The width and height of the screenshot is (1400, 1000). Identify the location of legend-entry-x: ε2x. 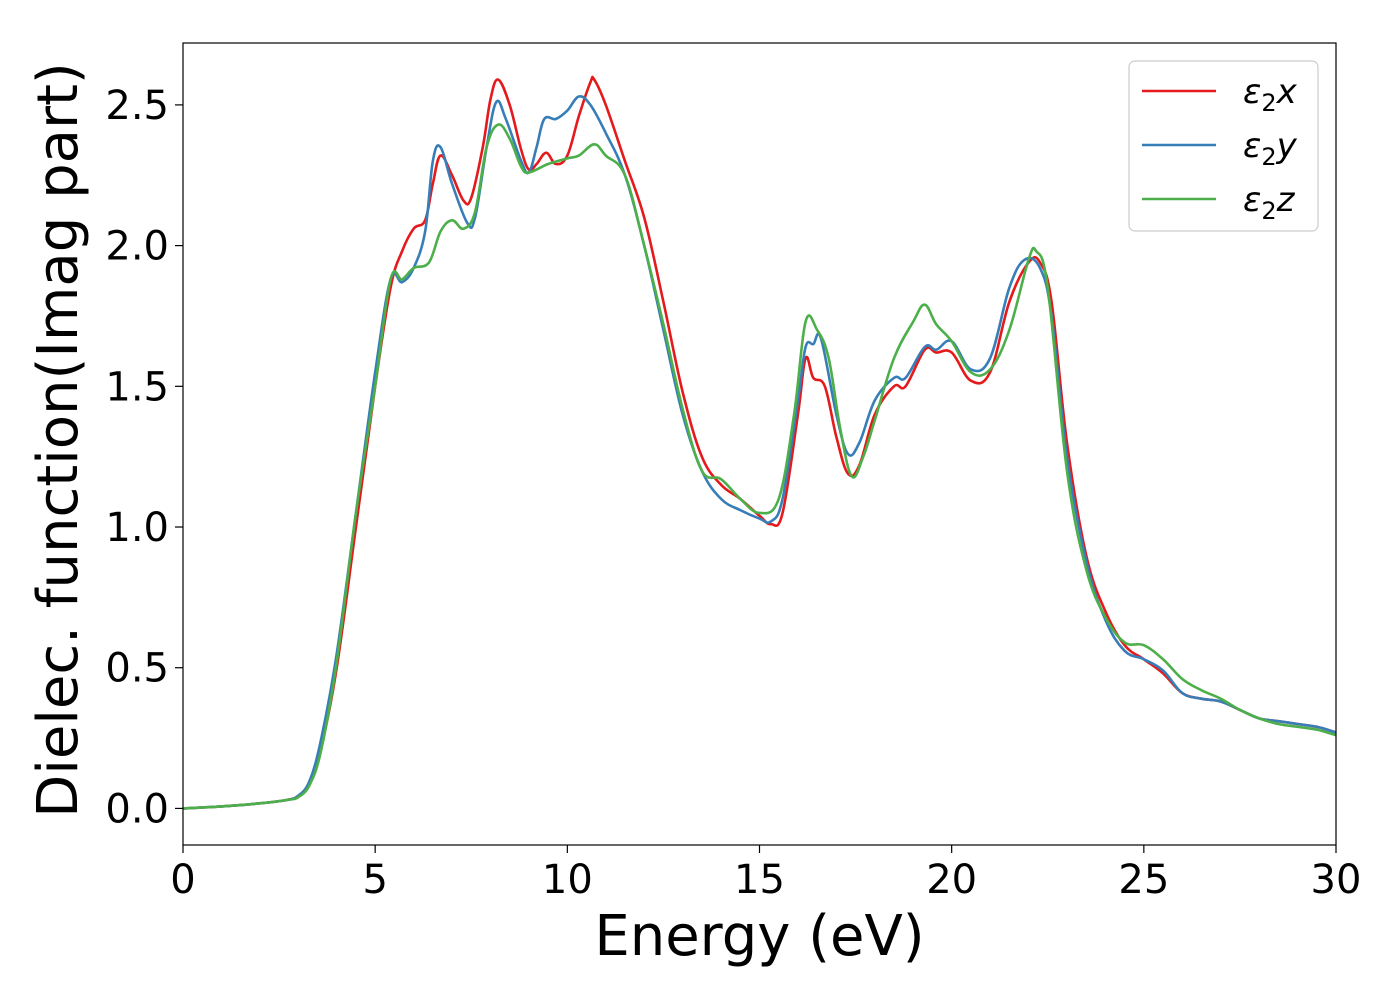
(1220, 94).